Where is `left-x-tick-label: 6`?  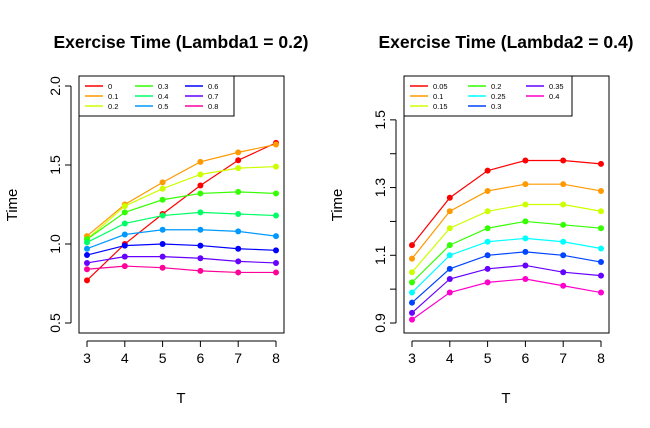 left-x-tick-label: 6 is located at coordinates (201, 358).